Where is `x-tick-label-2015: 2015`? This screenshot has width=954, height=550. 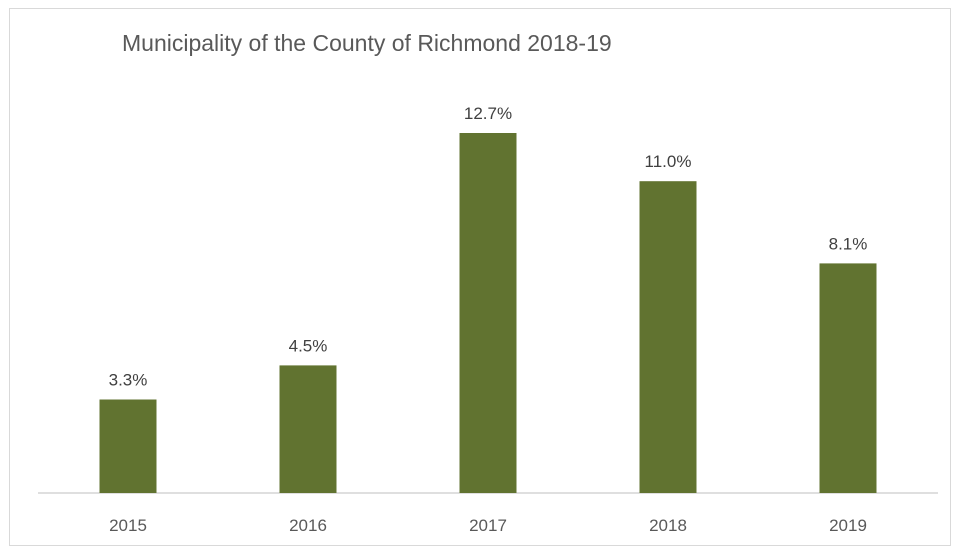
x-tick-label-2015: 2015 is located at coordinates (128, 525).